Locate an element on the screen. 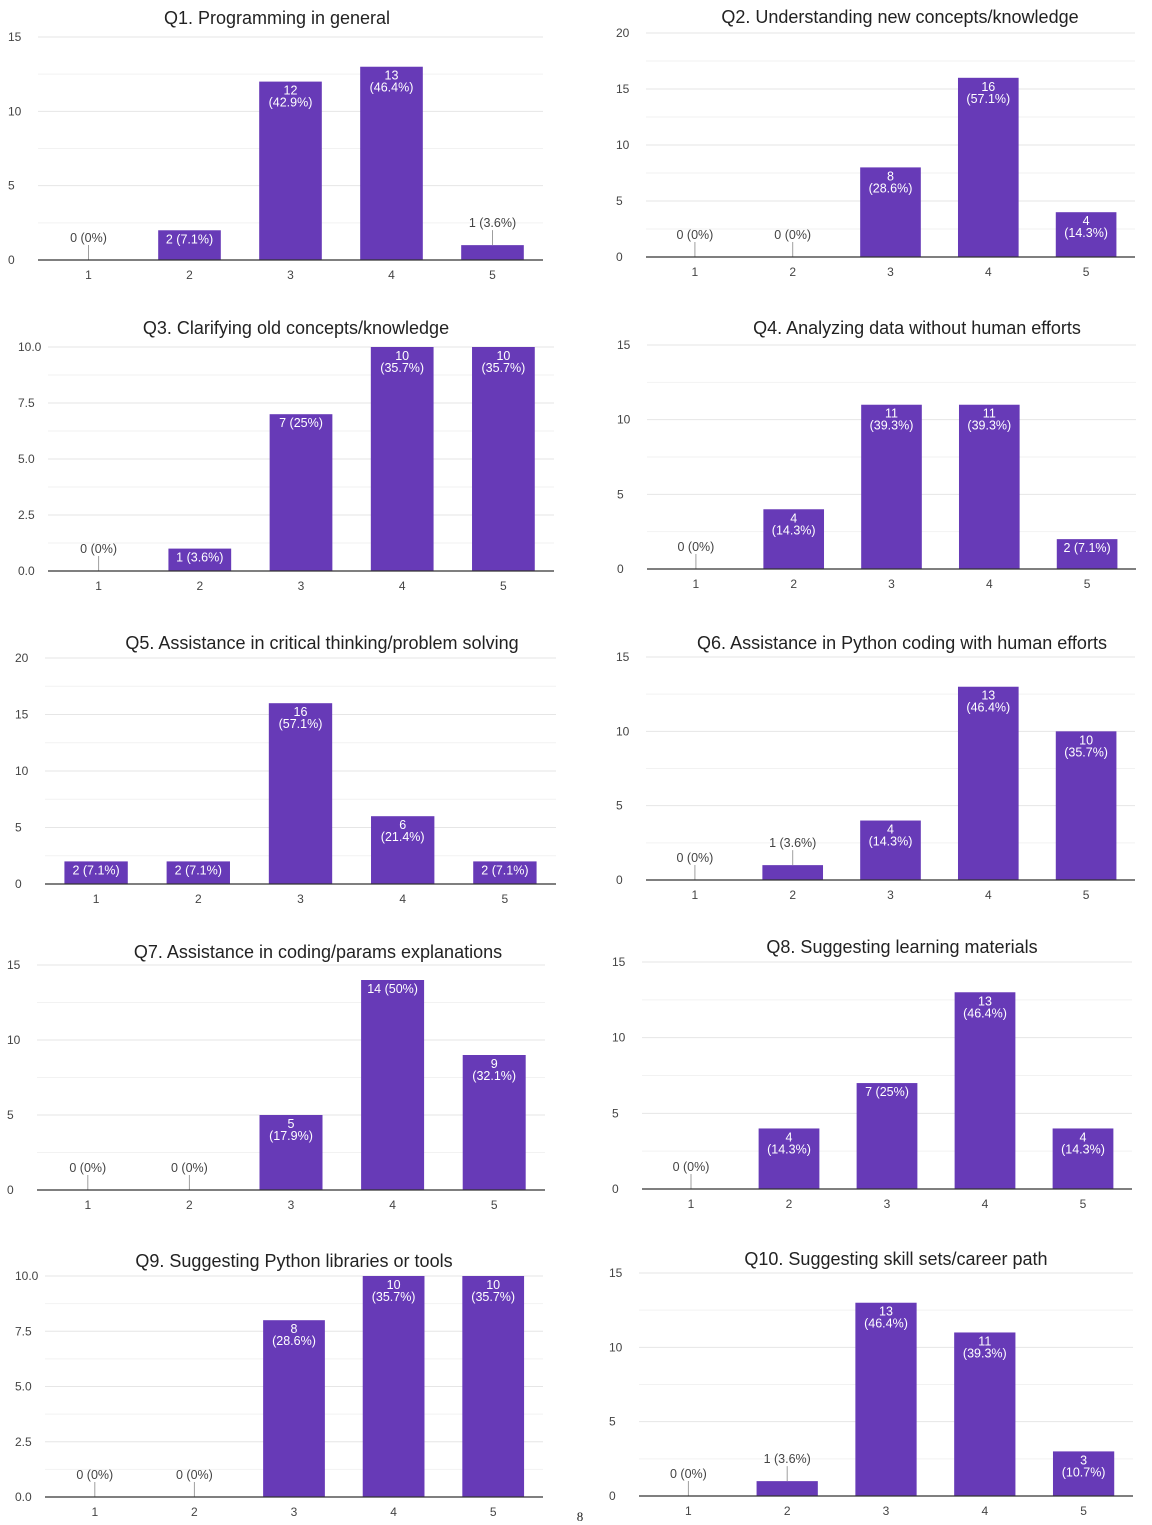 This screenshot has height=1525, width=1152. data-label: (39.3%) is located at coordinates (985, 1353).